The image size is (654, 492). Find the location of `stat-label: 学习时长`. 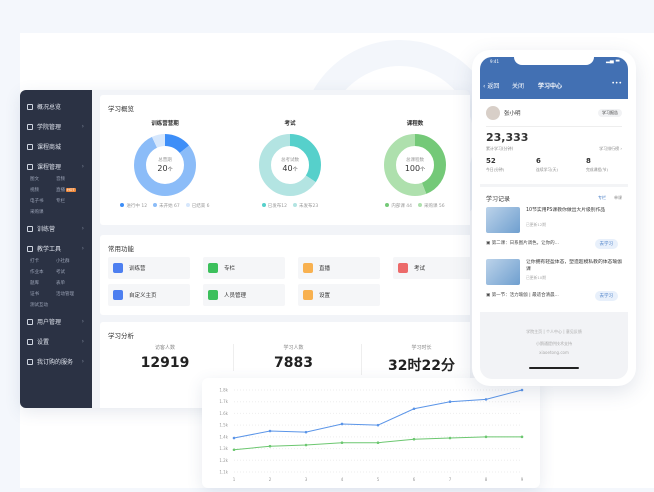

stat-label: 学习时长 is located at coordinates (421, 348).